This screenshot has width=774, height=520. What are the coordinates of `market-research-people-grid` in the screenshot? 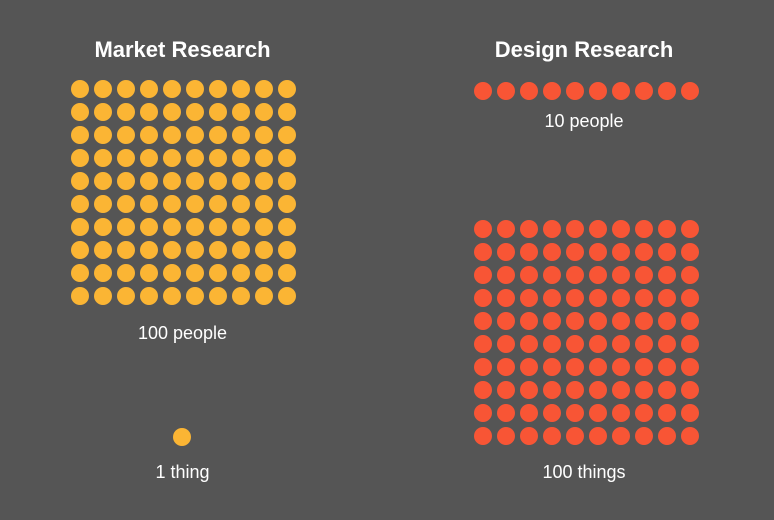 It's located at (183, 192).